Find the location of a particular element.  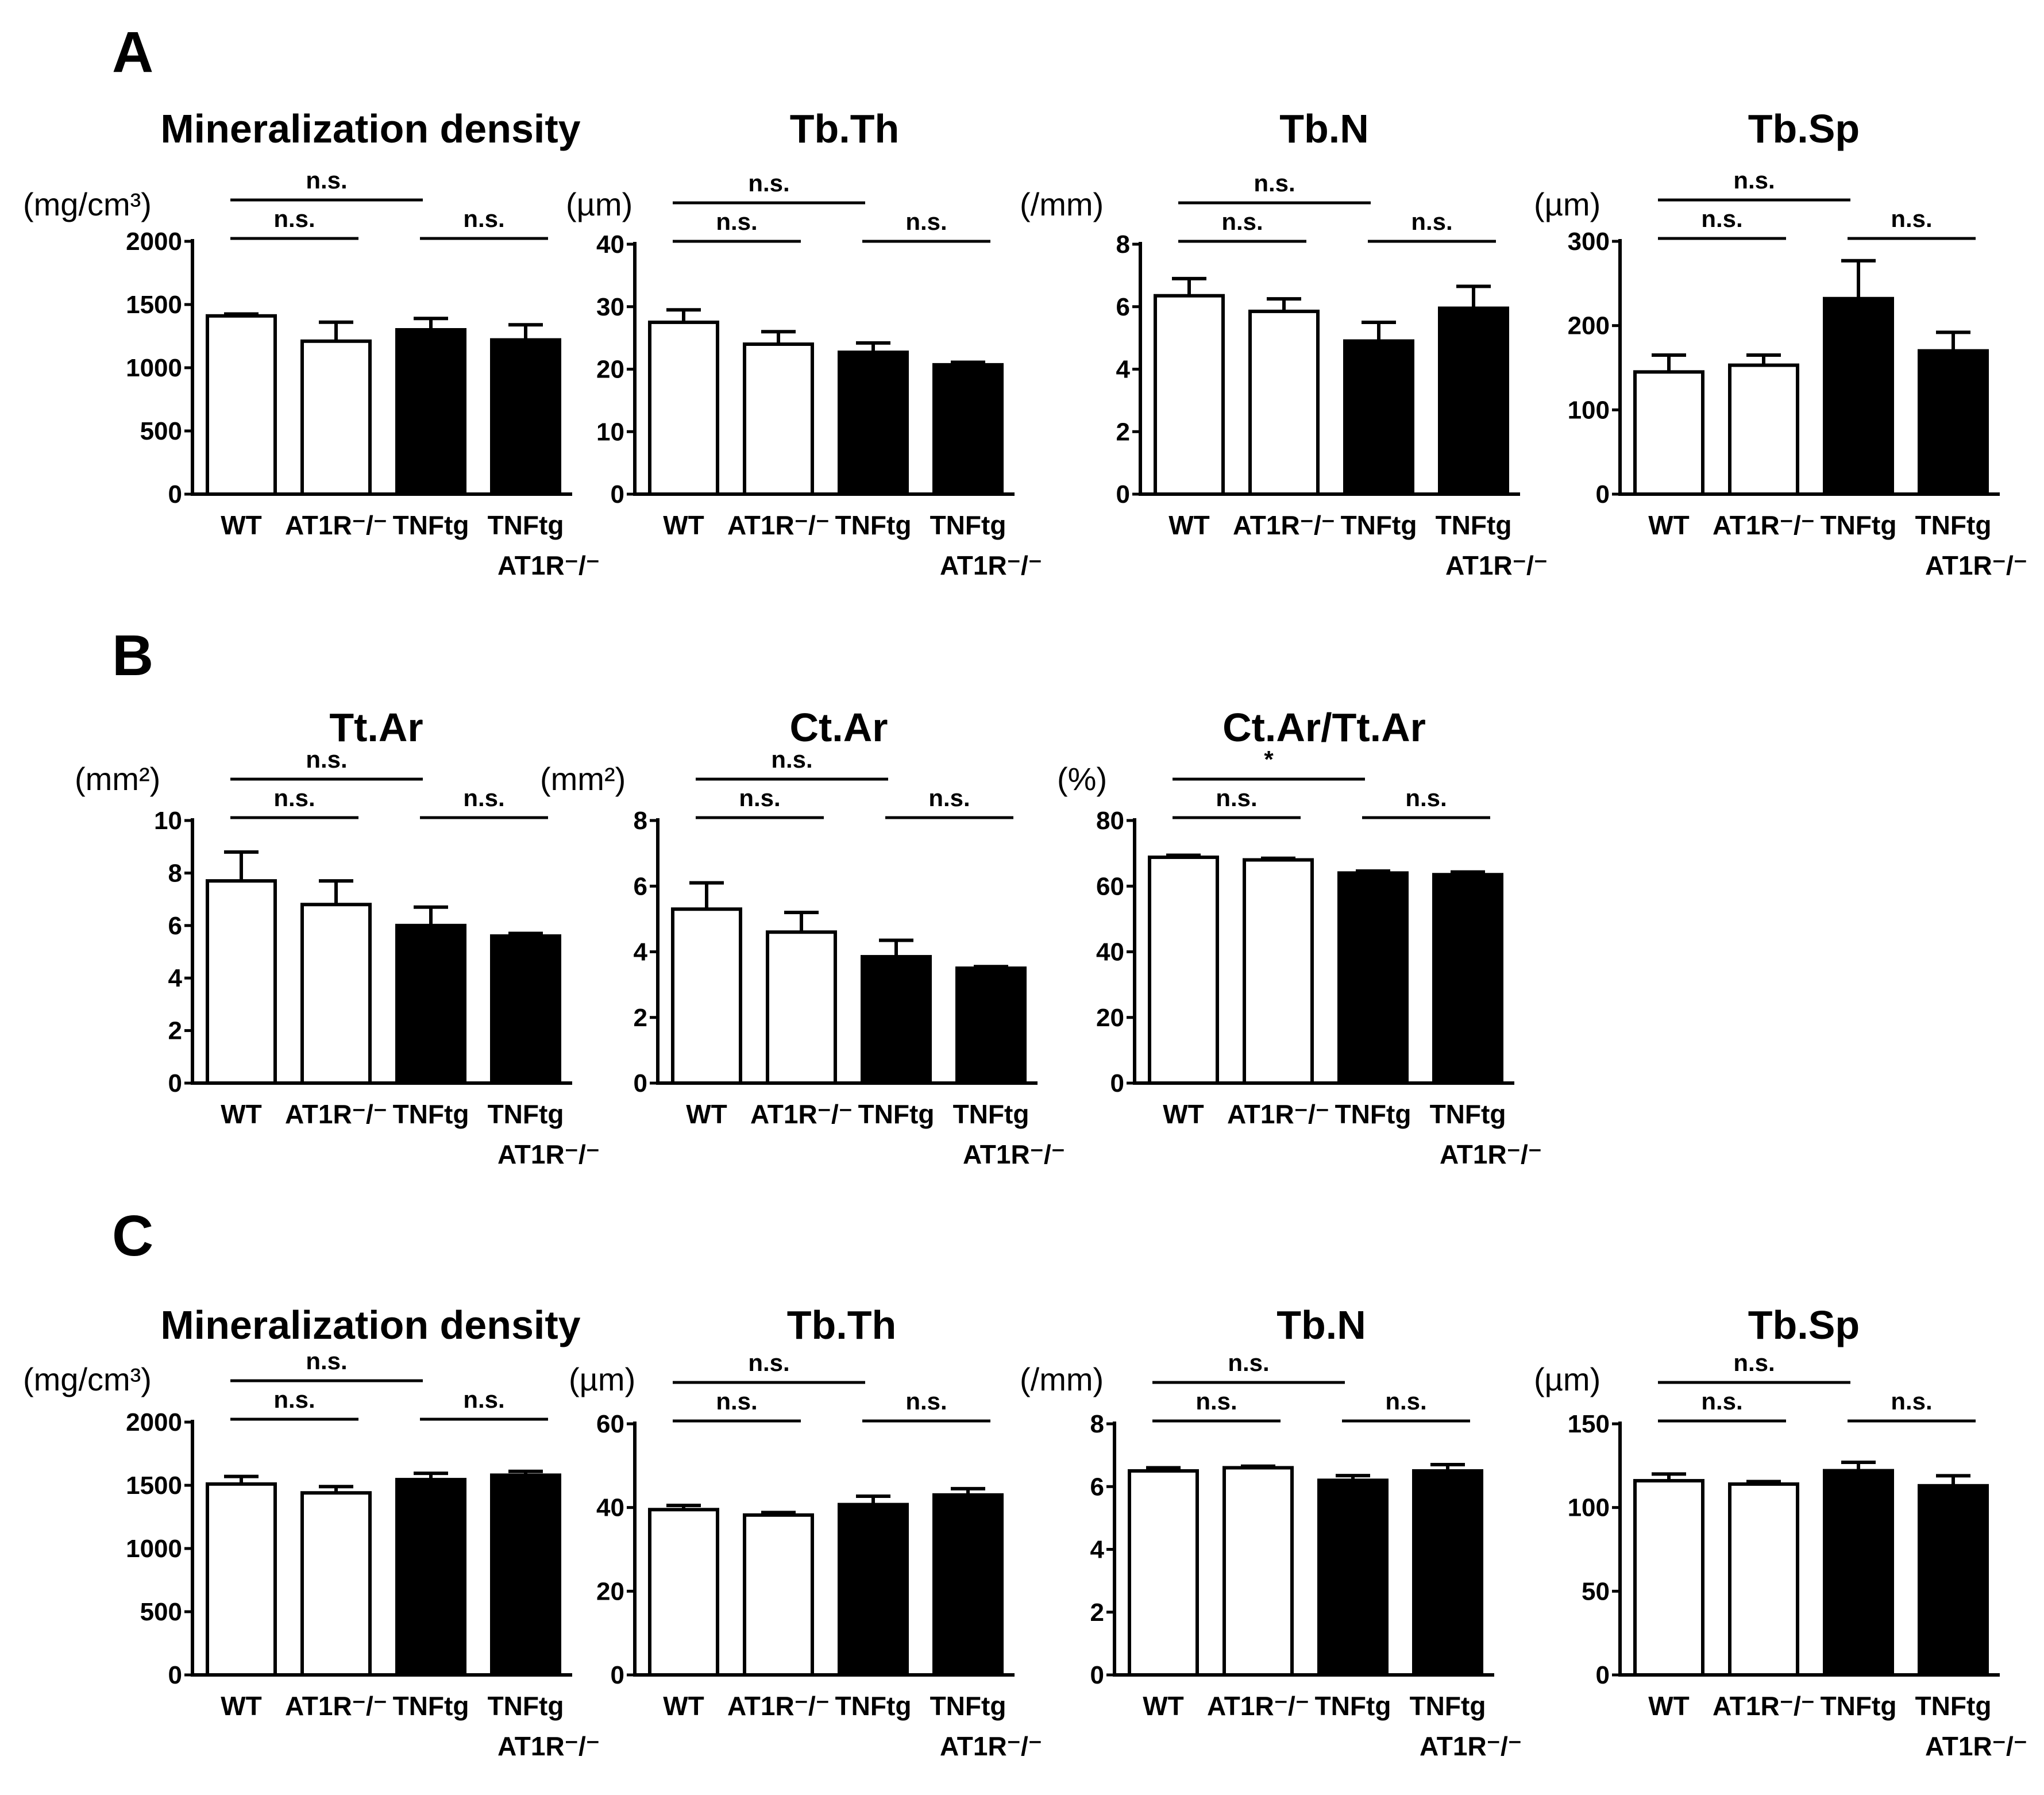

chart-title: Tt.Ar is located at coordinates (376, 727).